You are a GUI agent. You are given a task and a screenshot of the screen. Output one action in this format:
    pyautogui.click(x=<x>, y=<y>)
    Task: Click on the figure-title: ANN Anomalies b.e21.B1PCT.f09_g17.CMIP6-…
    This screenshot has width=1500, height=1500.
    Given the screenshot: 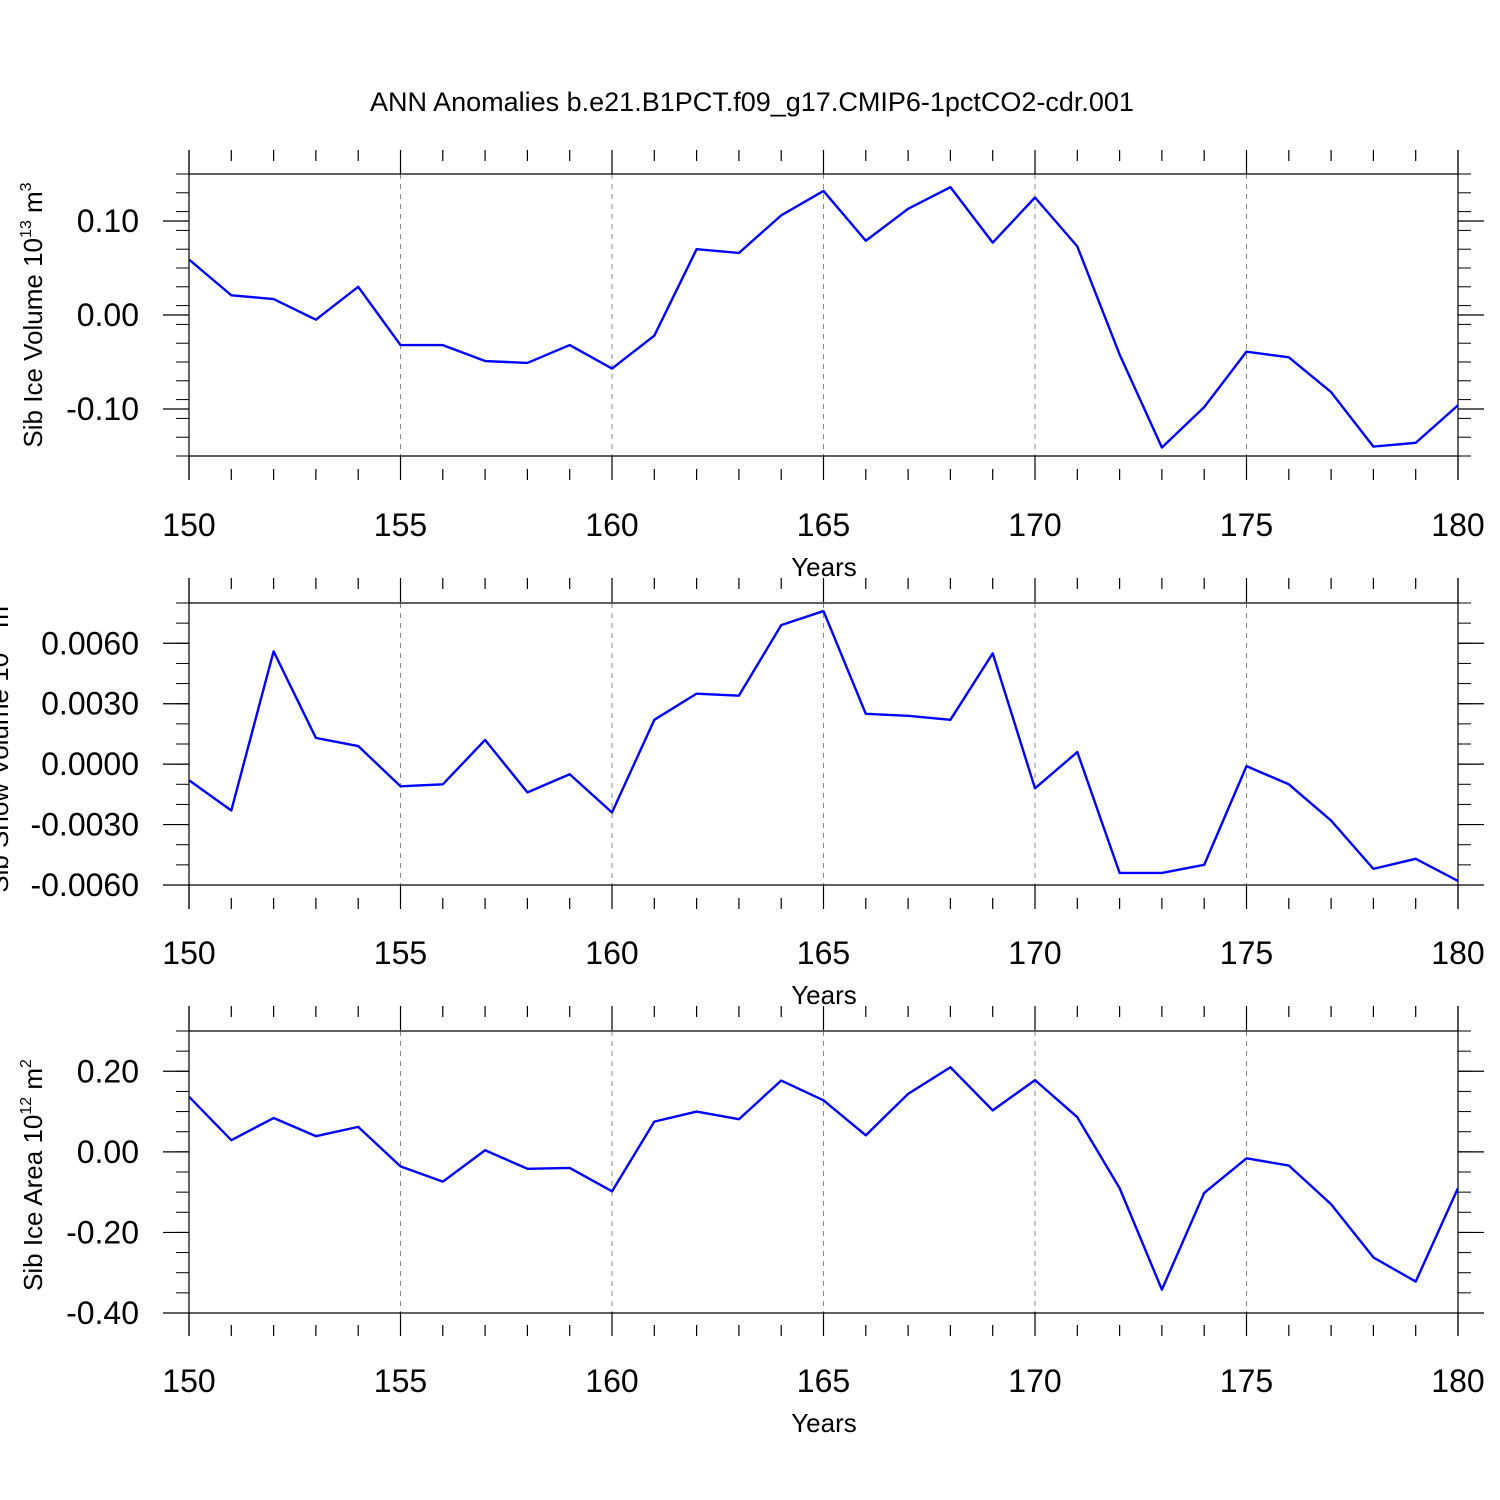 What is the action you would take?
    pyautogui.click(x=752, y=102)
    